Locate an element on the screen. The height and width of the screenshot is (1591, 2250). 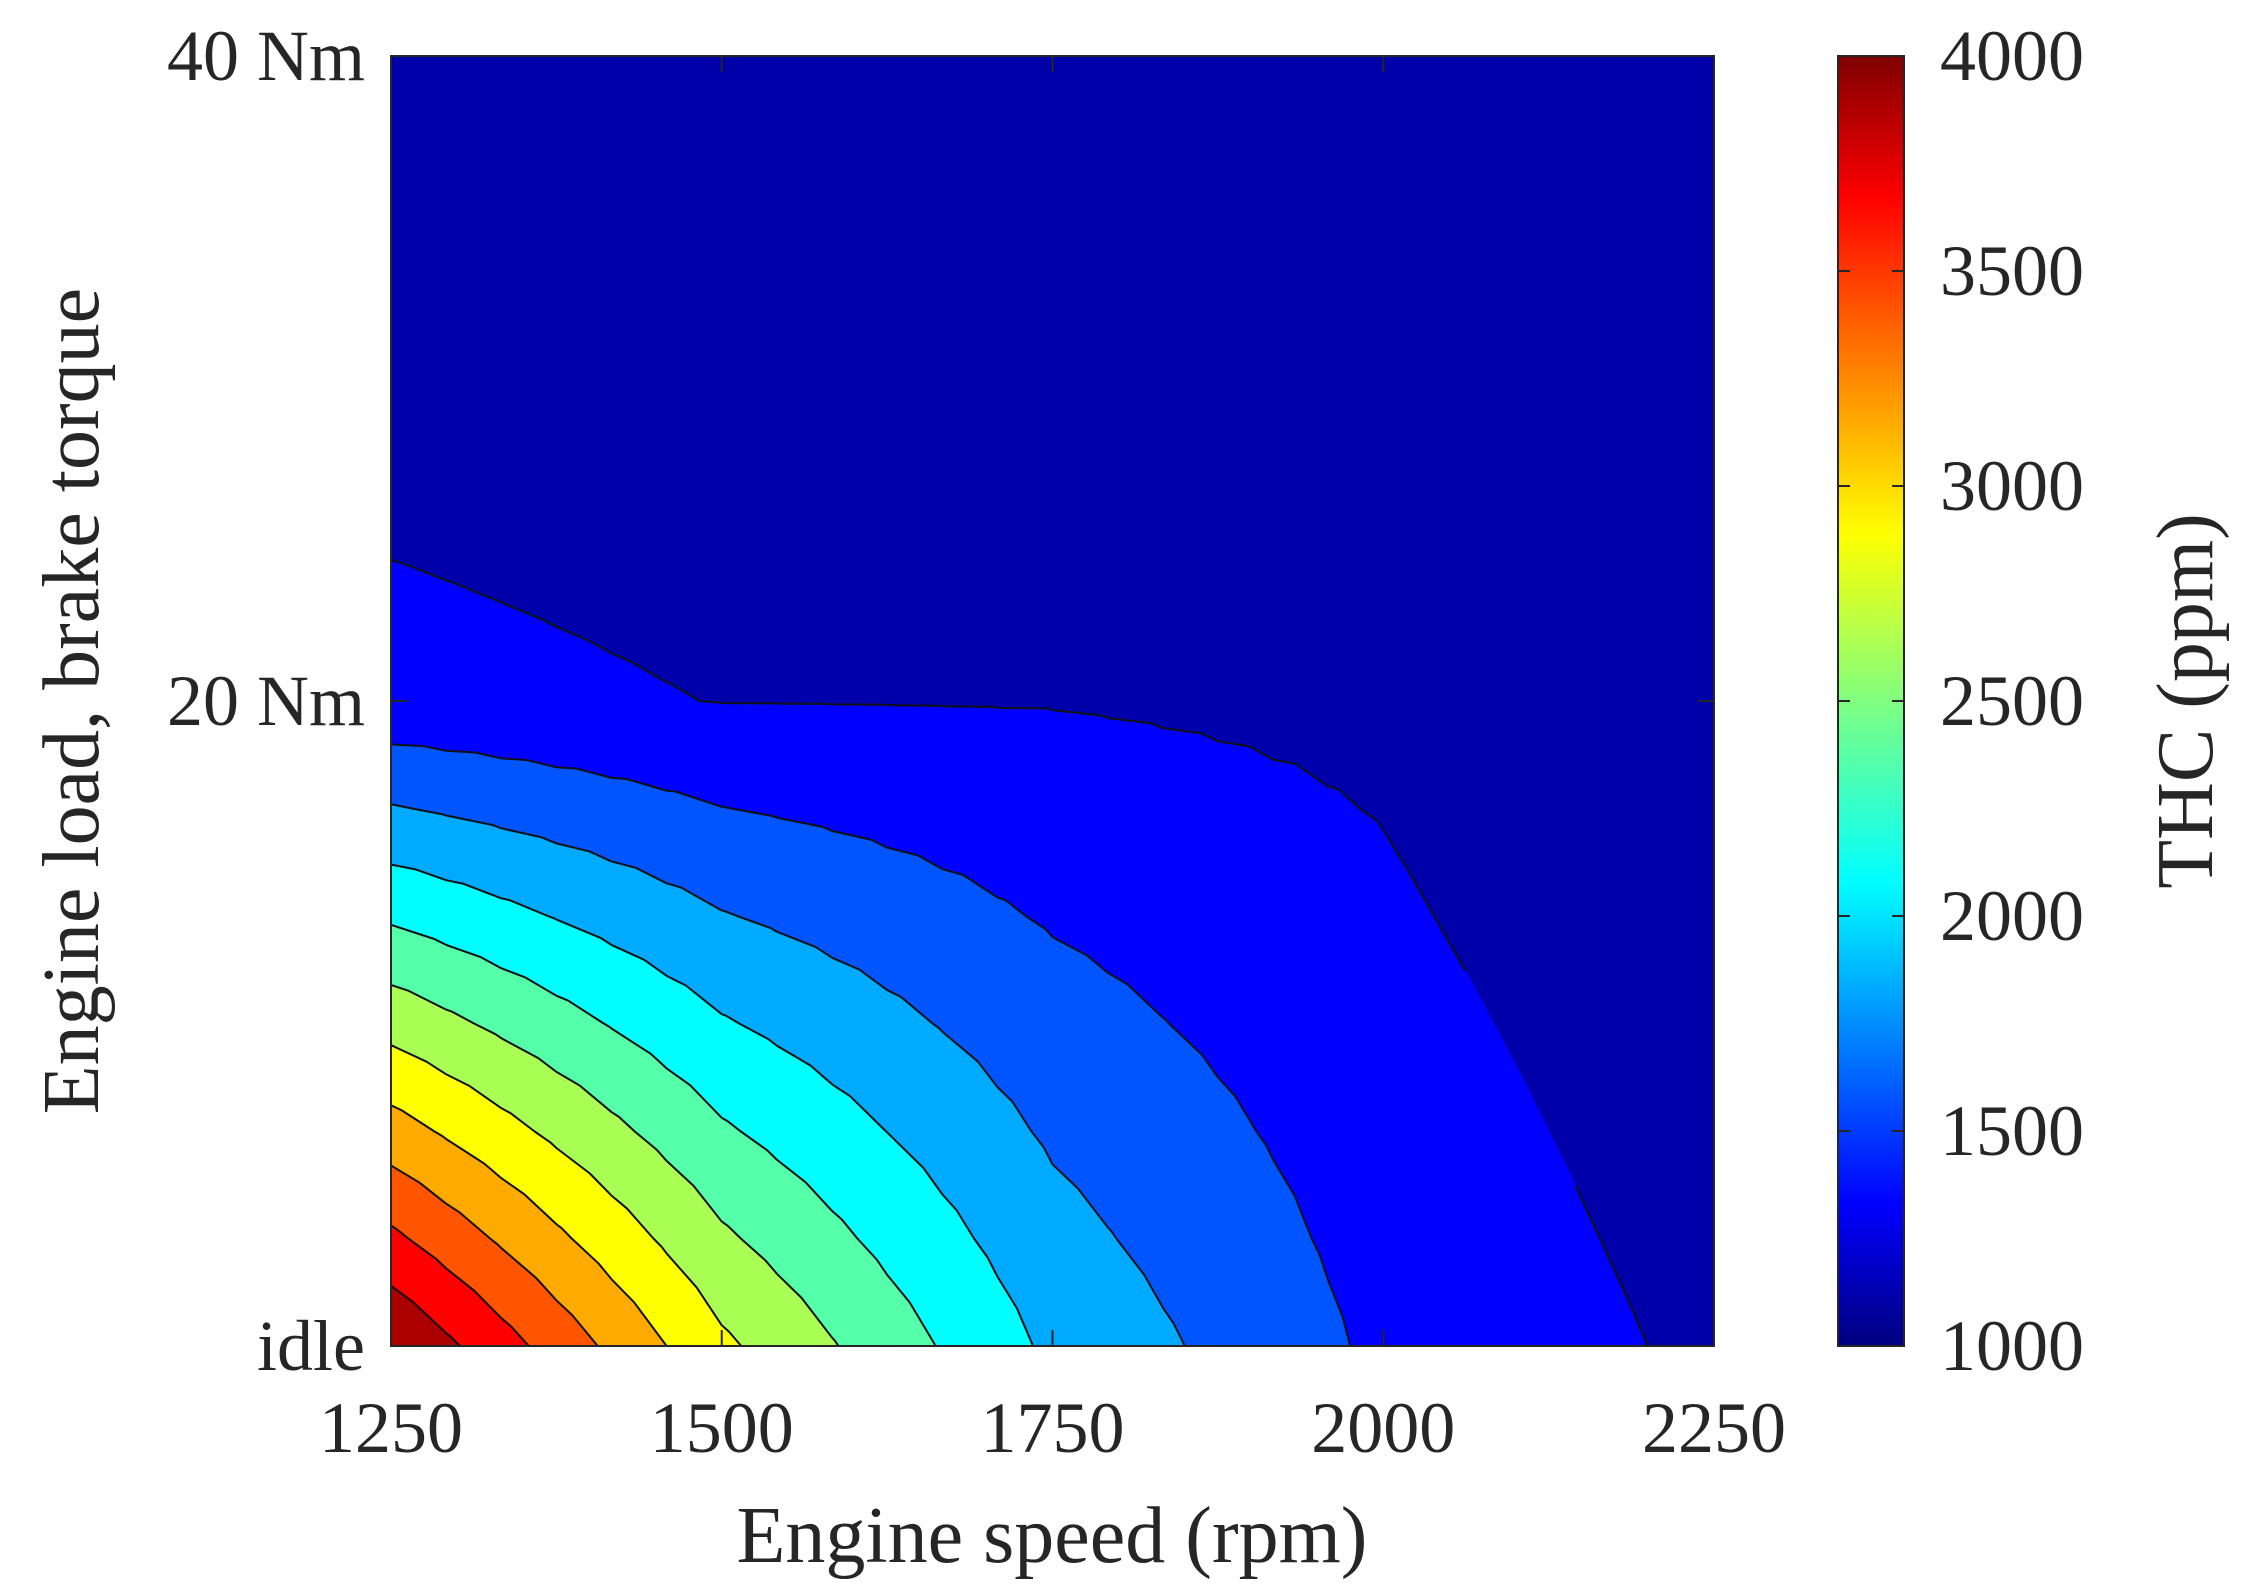
colorbar-tick-label: 4000 is located at coordinates (2012, 56).